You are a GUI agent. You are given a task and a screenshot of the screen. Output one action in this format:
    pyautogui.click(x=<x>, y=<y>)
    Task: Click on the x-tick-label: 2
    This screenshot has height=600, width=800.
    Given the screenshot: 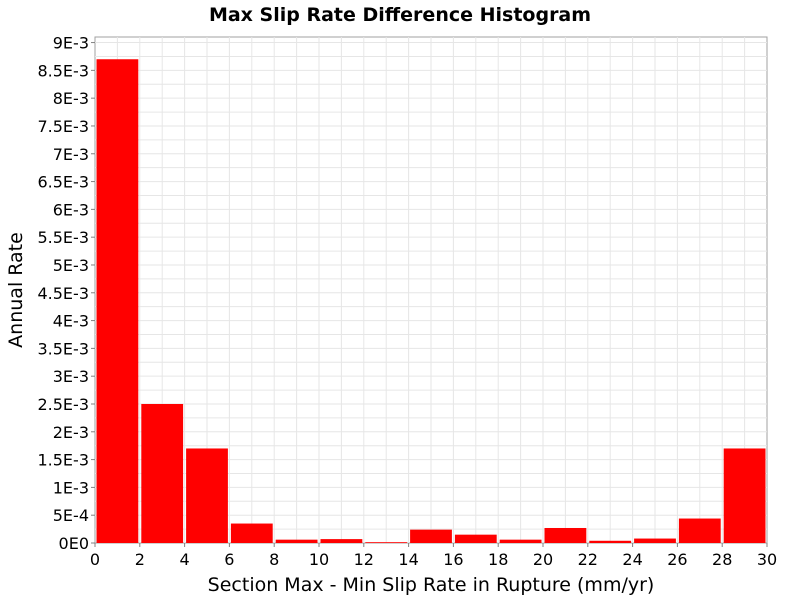 What is the action you would take?
    pyautogui.click(x=140, y=559)
    